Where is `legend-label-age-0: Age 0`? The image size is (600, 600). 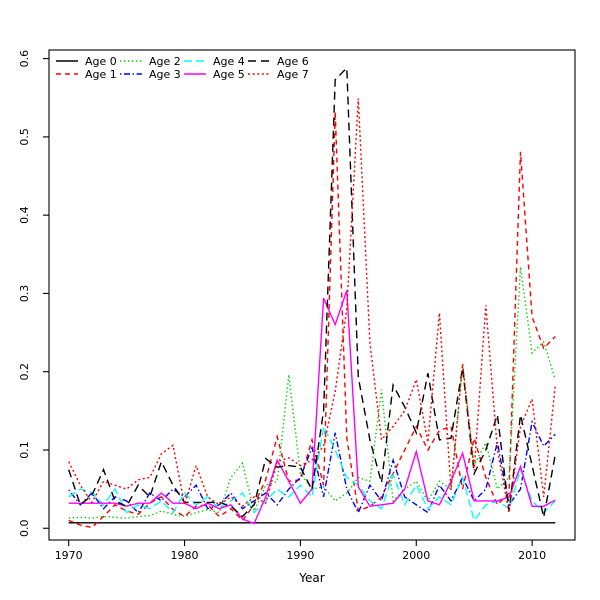
legend-label-age-0: Age 0 is located at coordinates (101, 61).